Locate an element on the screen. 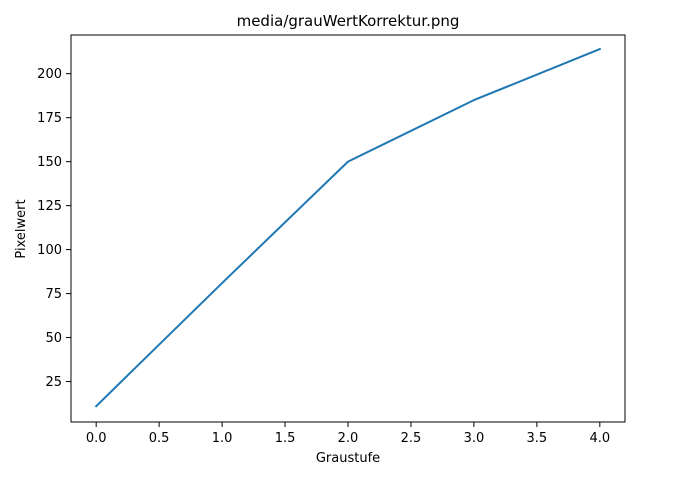 This screenshot has height=498, width=696. x-axis-ticks: 0.0 0.5 1.0 1.5 2.0 2.5 3.0 3.5 4.0 is located at coordinates (348, 434).